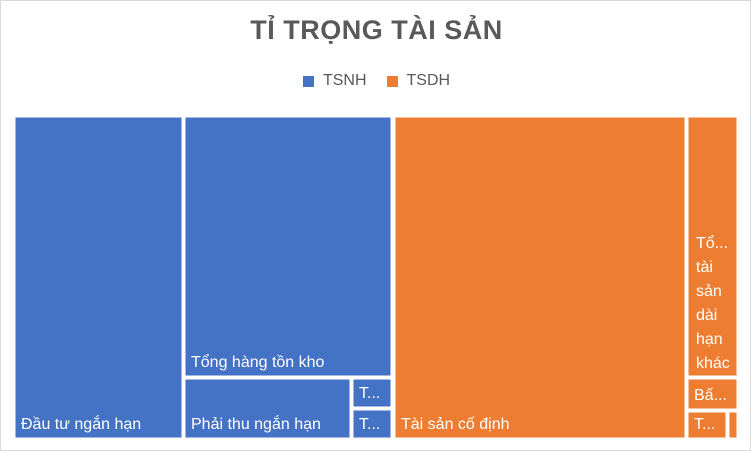  Describe the element at coordinates (455, 424) in the screenshot. I see `treemap-label-tsdh-0: Tài sản cố định` at that location.